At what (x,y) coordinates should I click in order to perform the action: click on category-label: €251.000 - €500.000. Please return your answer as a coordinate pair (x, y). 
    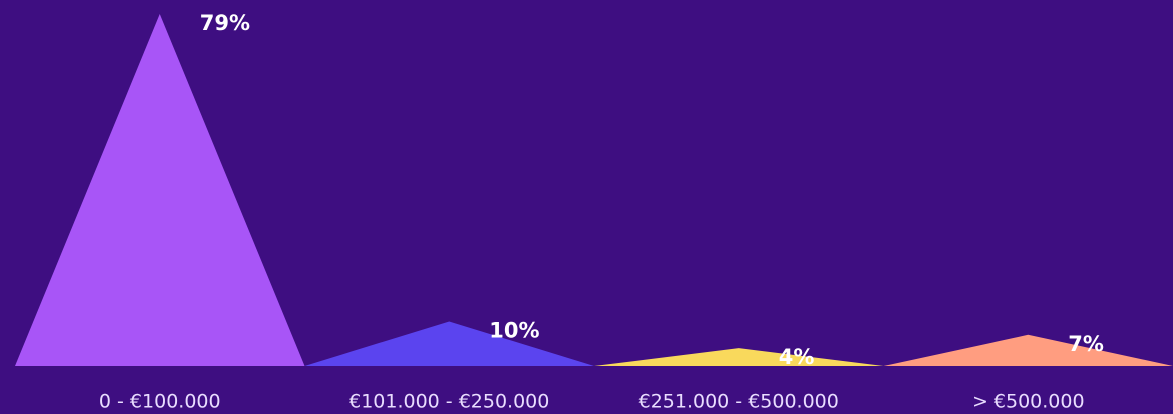
    Looking at the image, I should click on (739, 402).